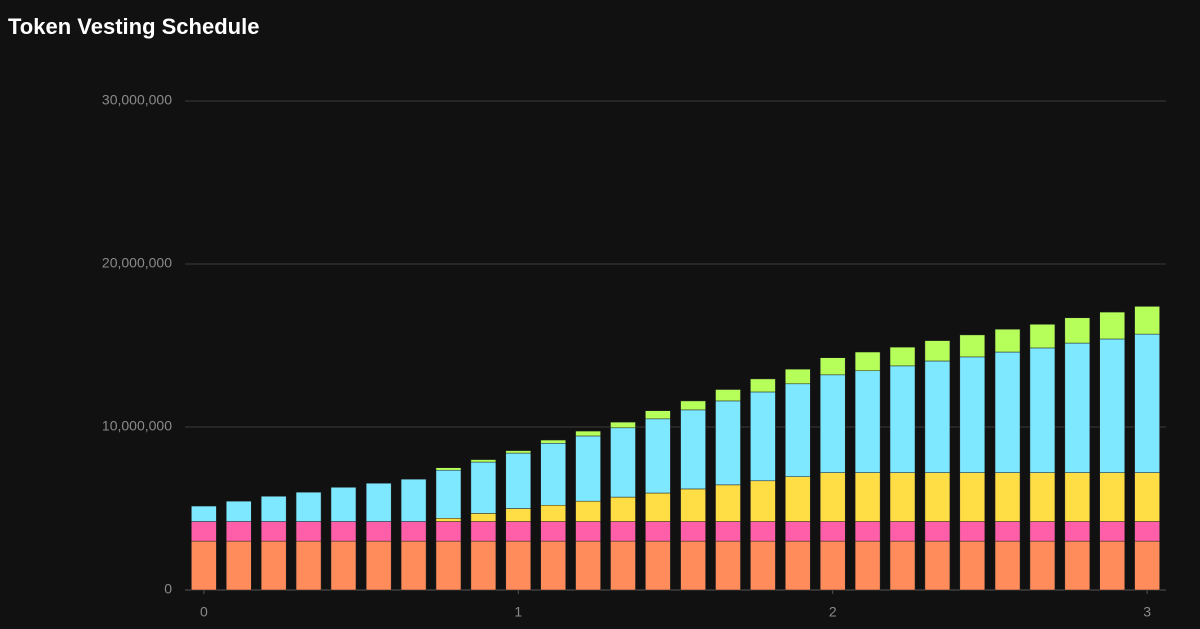  What do you see at coordinates (1147, 612) in the screenshot?
I see `x-tick-label: 3` at bounding box center [1147, 612].